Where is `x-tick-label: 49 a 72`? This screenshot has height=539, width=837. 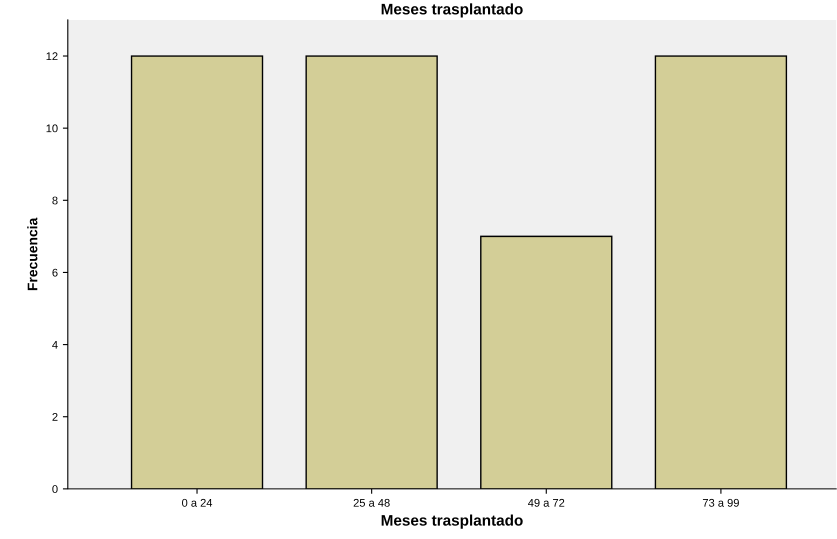 x-tick-label: 49 a 72 is located at coordinates (546, 502).